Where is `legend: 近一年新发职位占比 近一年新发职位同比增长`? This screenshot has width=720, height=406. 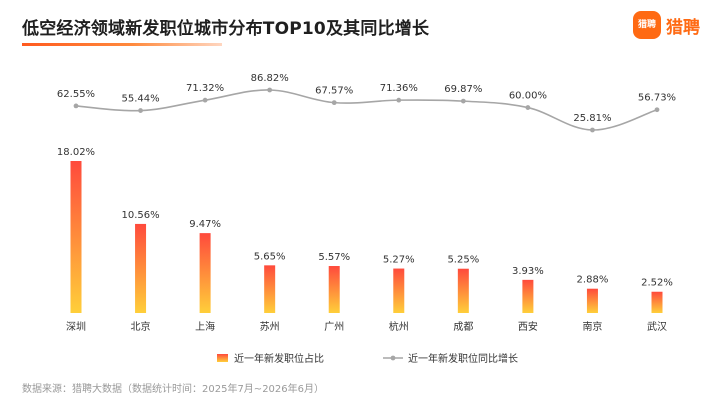
legend: 近一年新发职位占比 近一年新发职位同比增长 is located at coordinates (367, 358).